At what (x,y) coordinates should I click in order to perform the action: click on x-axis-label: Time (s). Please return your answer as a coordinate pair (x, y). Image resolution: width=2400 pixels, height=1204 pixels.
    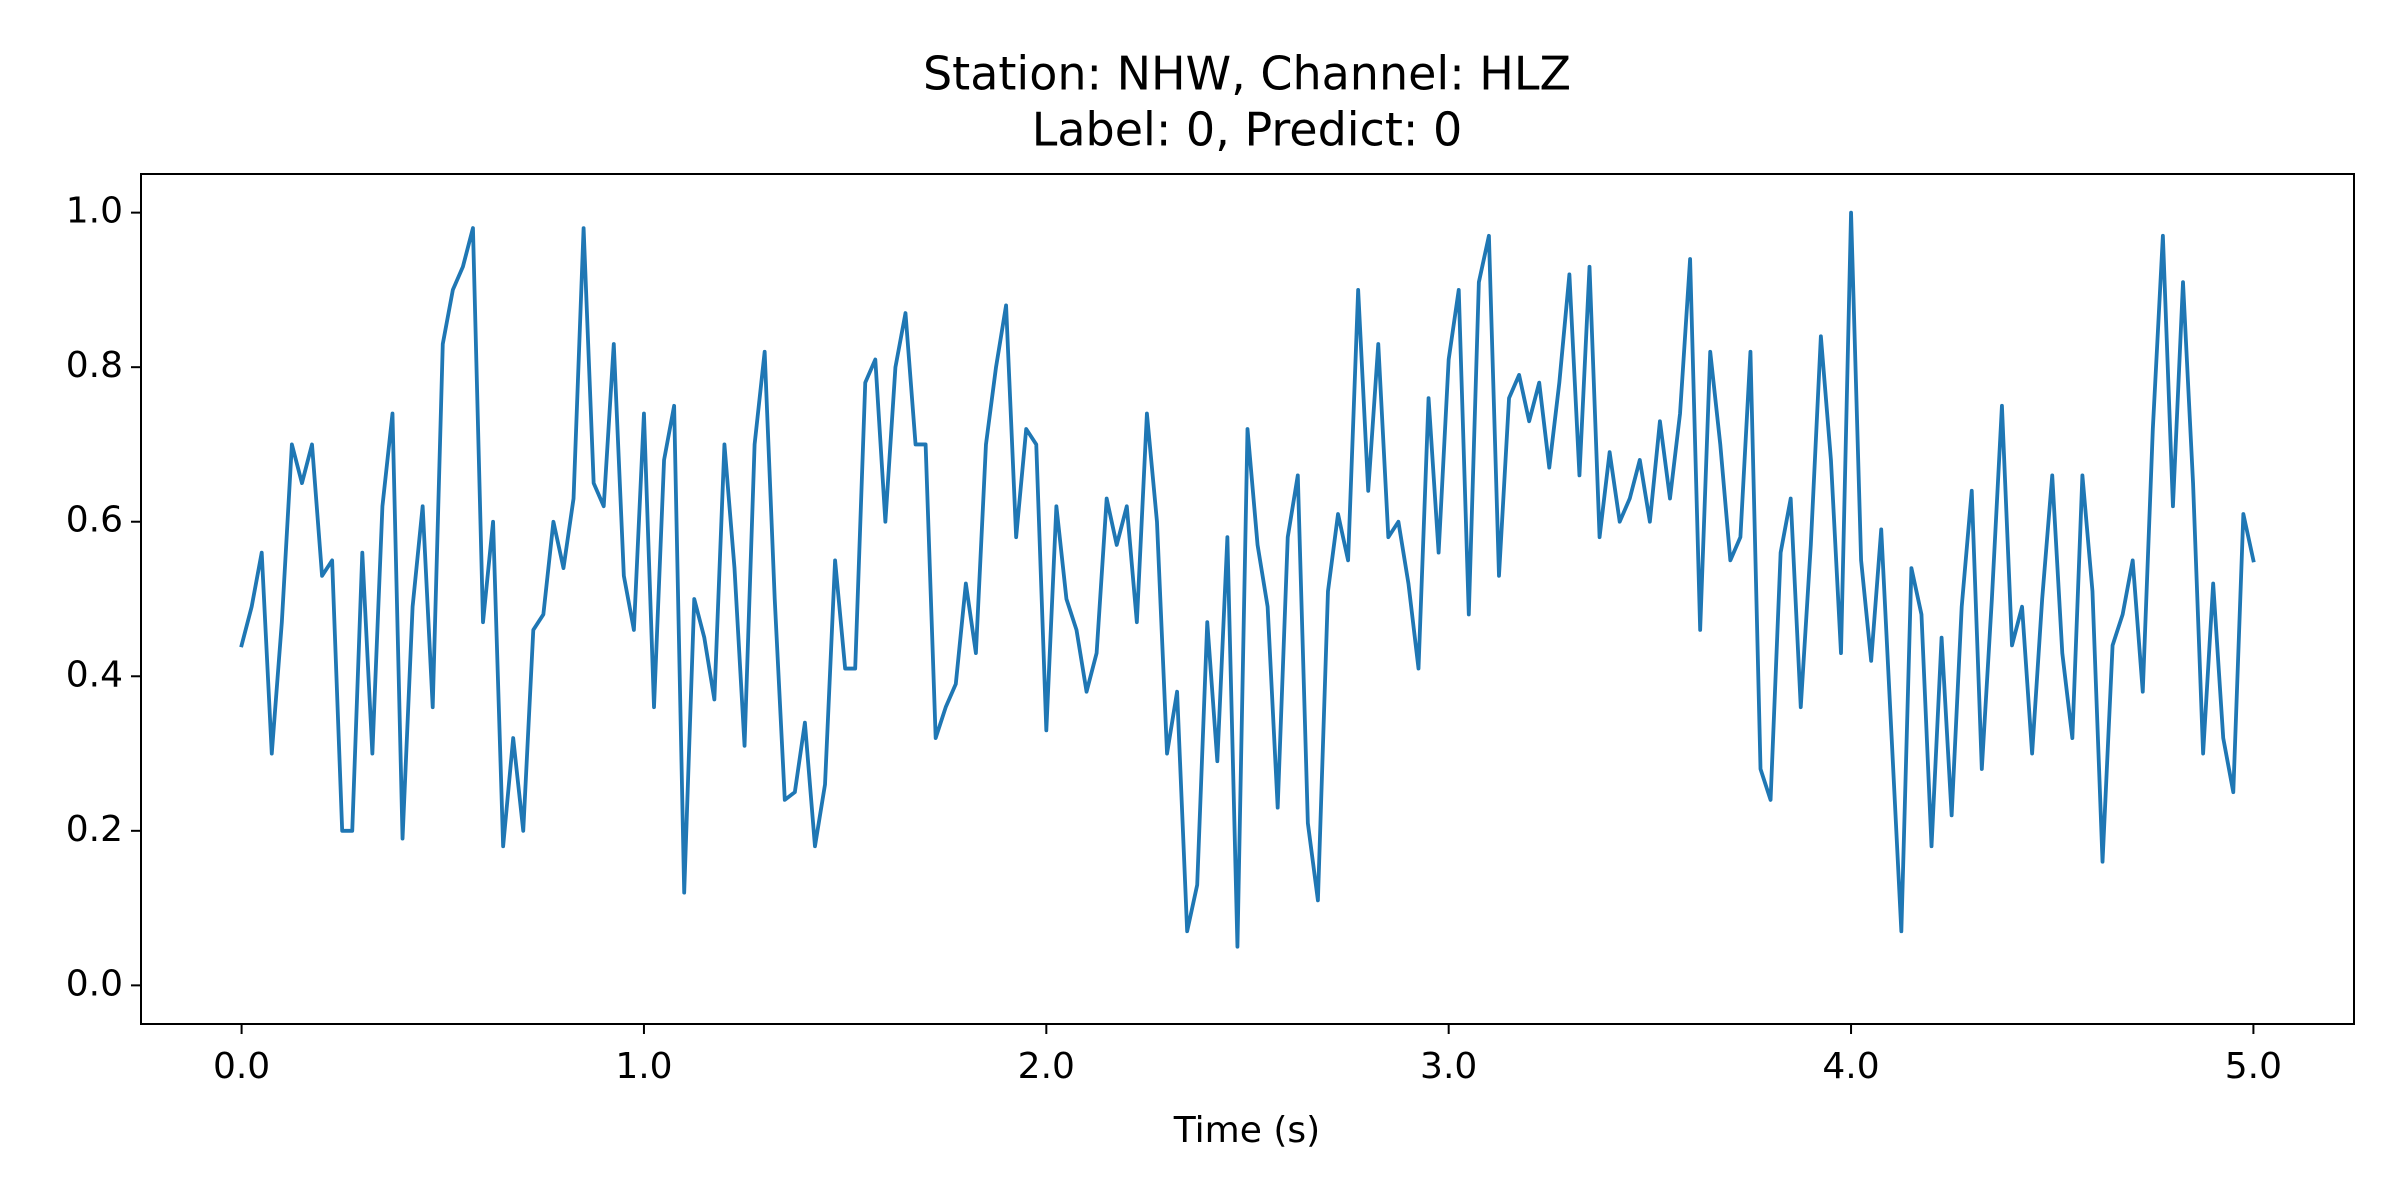
    Looking at the image, I should click on (1246, 1130).